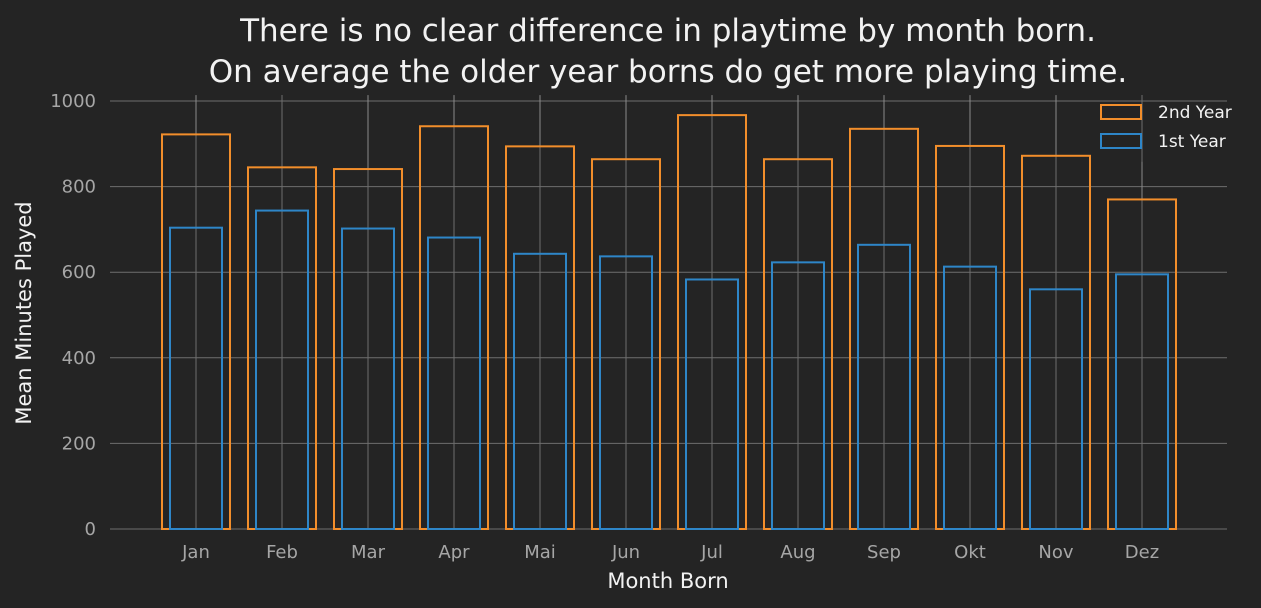 The width and height of the screenshot is (1261, 608). What do you see at coordinates (884, 386) in the screenshot?
I see `bar-first-year-sep` at bounding box center [884, 386].